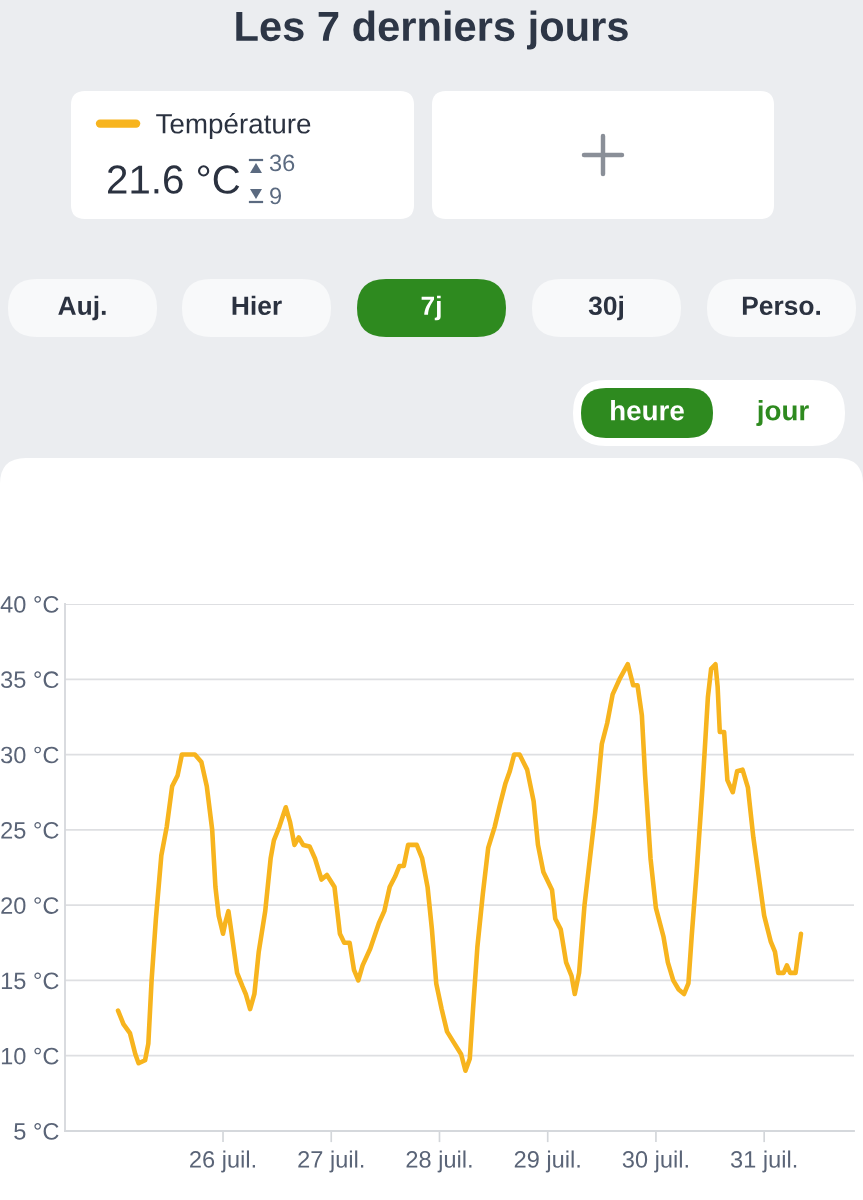 This screenshot has width=863, height=1200. Describe the element at coordinates (30, 905) in the screenshot. I see `y-tick-label: 20 °C` at that location.